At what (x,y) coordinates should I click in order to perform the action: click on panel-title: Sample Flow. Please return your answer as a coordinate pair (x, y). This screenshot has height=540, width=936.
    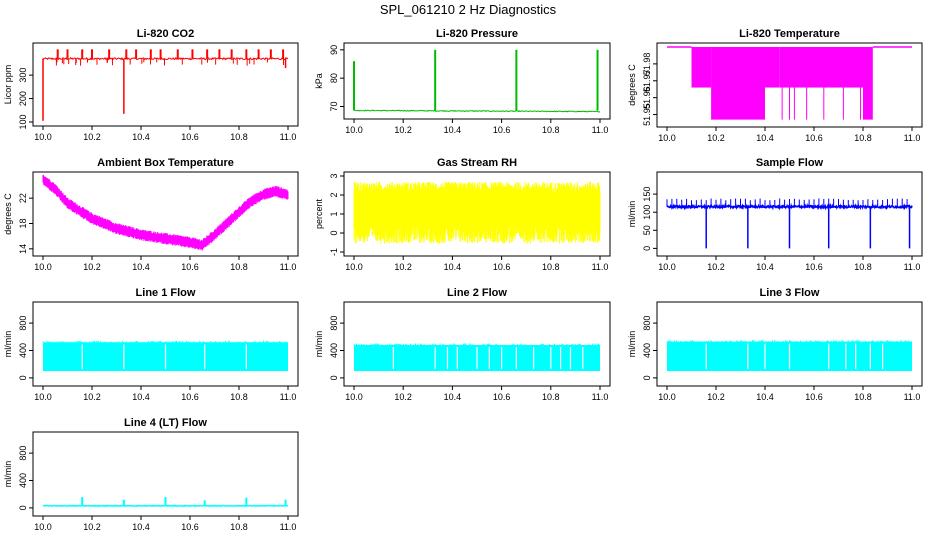
    Looking at the image, I should click on (790, 163).